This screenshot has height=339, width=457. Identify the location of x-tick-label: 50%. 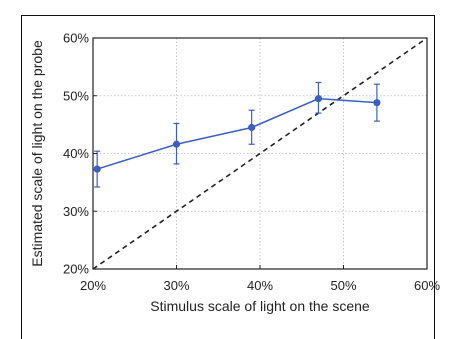
(343, 285).